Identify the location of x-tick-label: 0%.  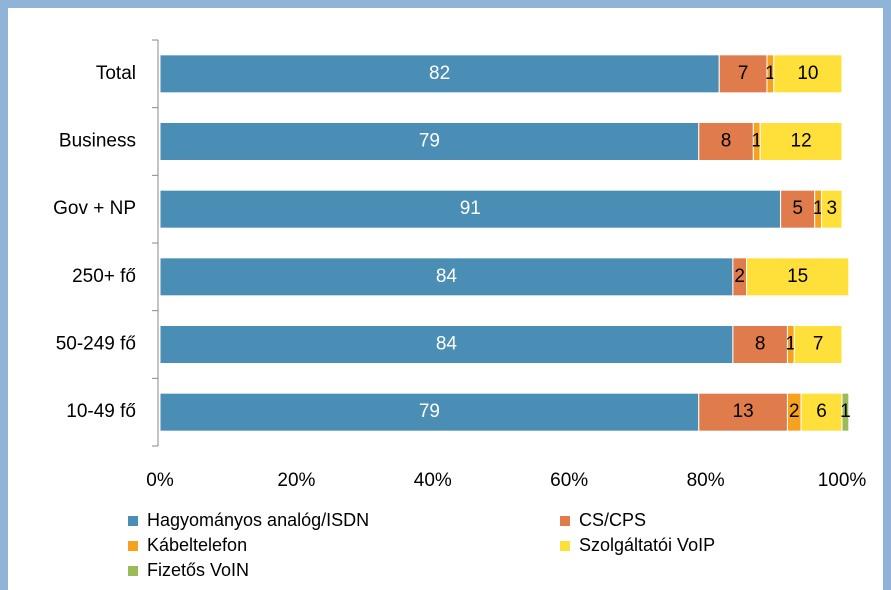
(160, 480).